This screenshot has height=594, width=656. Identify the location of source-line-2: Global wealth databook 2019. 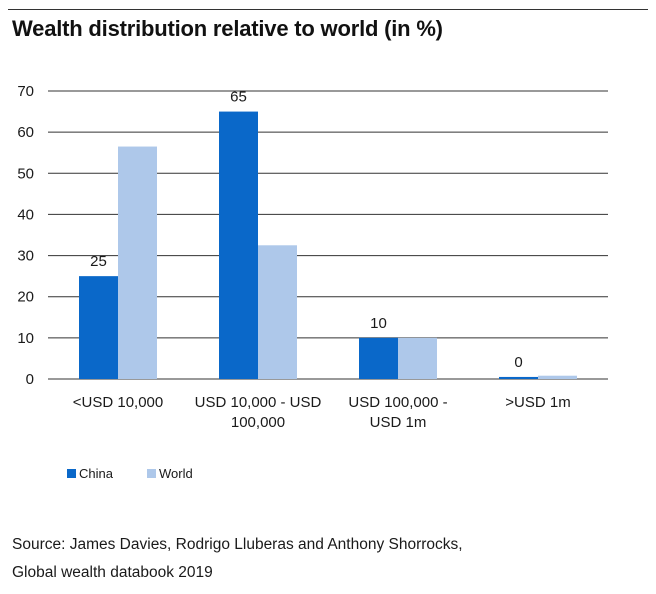
(112, 572).